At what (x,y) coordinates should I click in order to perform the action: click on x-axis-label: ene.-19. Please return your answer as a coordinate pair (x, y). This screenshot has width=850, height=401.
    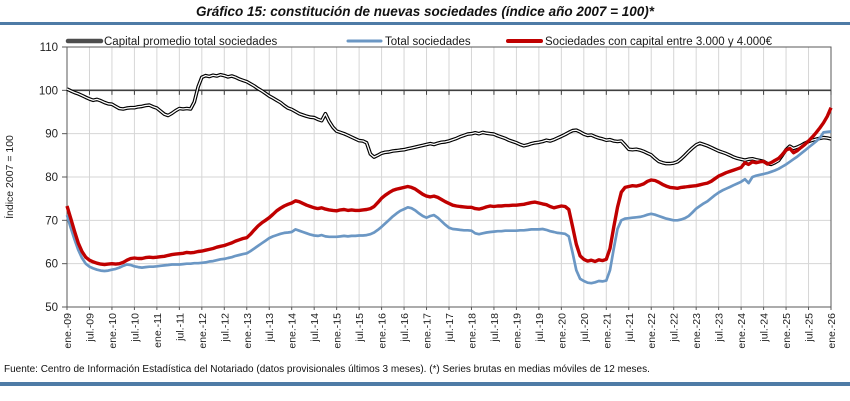
    Looking at the image, I should click on (517, 331).